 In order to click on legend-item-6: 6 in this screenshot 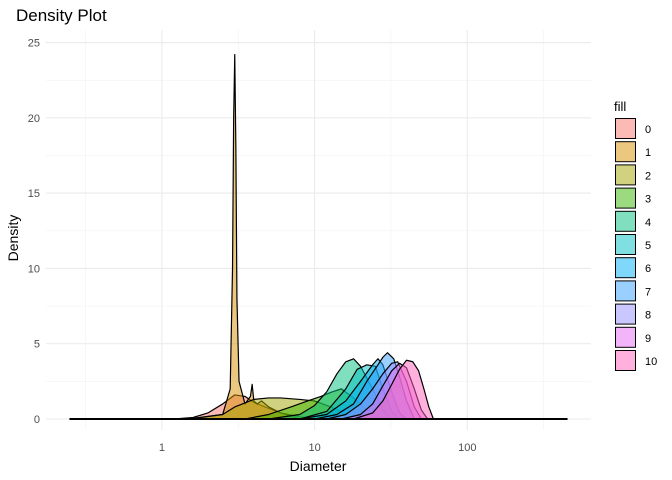, I will do `click(633, 268)`.